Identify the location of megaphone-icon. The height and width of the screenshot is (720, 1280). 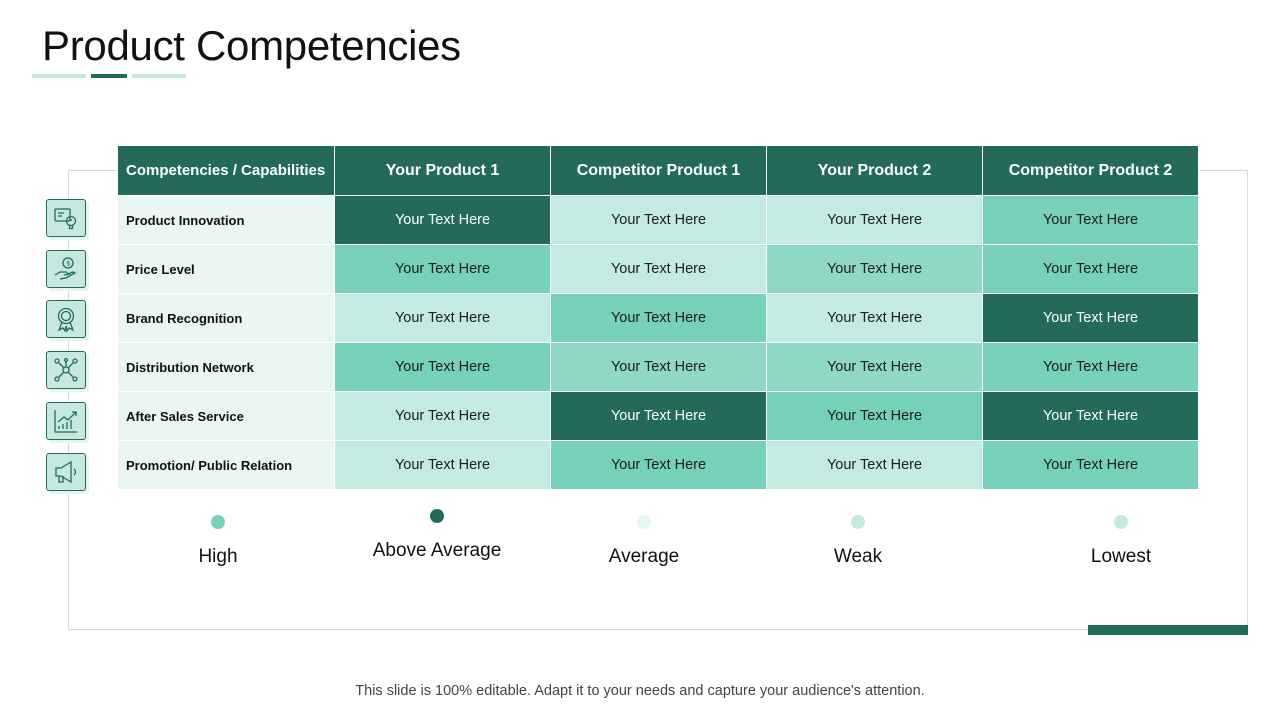
(66, 472).